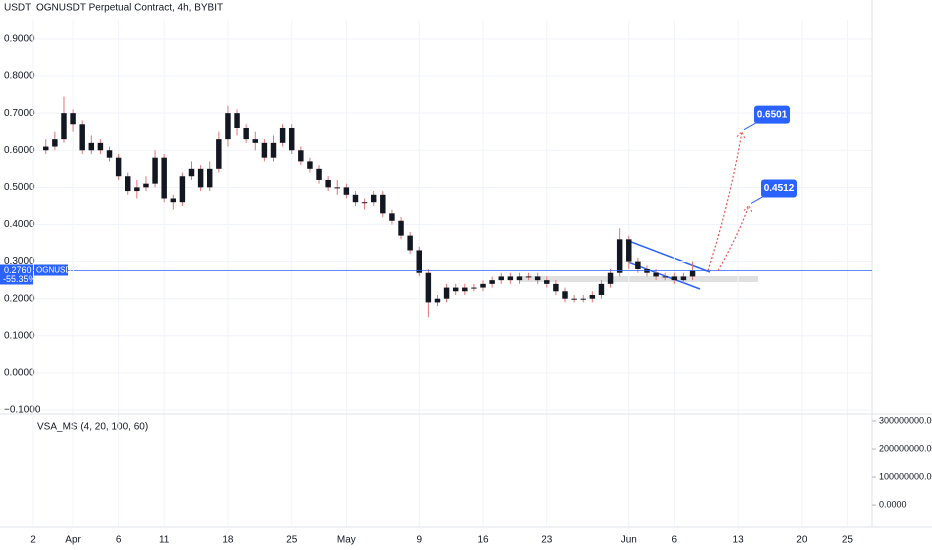  I want to click on forecast-arrow, so click(733, 238).